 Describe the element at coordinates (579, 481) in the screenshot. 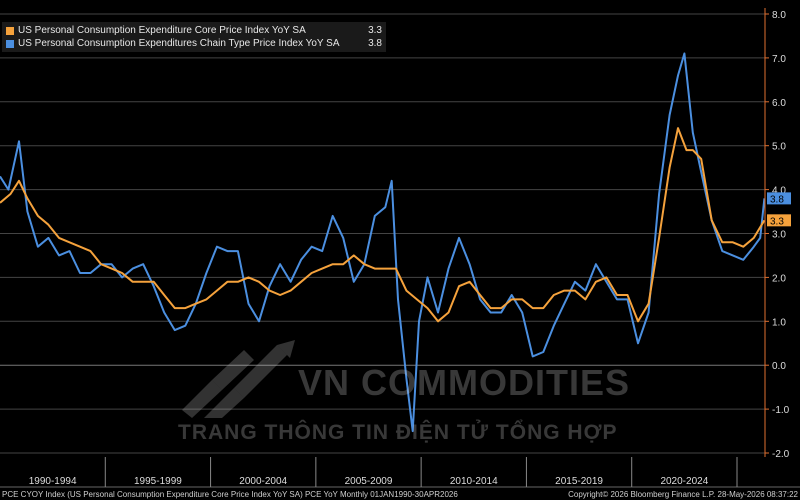

I see `x-period-label: 2015-2019` at that location.